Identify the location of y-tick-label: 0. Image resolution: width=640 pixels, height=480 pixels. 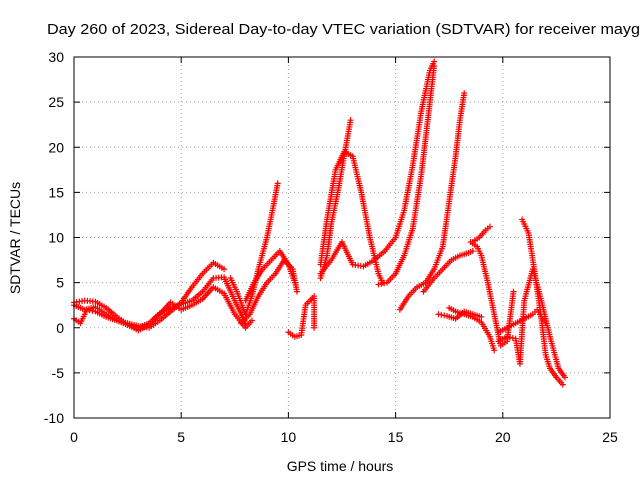
(60, 328).